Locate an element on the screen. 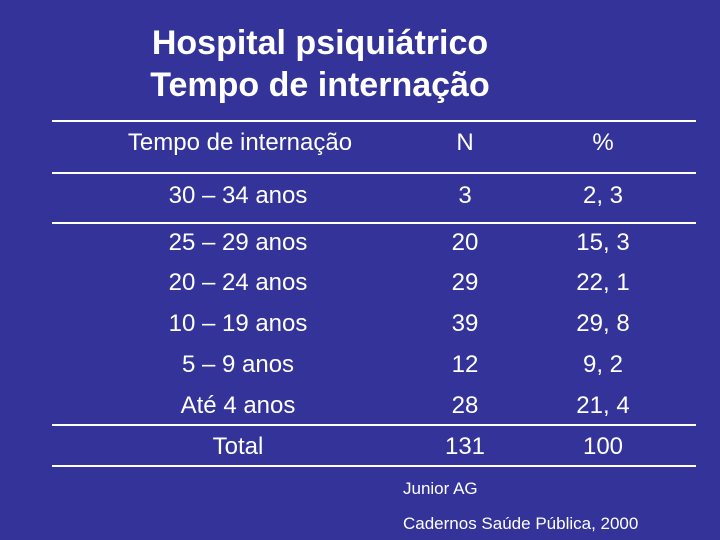 Image resolution: width=720 pixels, height=540 pixels. title-line-1: Hospital psiquiátrico is located at coordinates (320, 43).